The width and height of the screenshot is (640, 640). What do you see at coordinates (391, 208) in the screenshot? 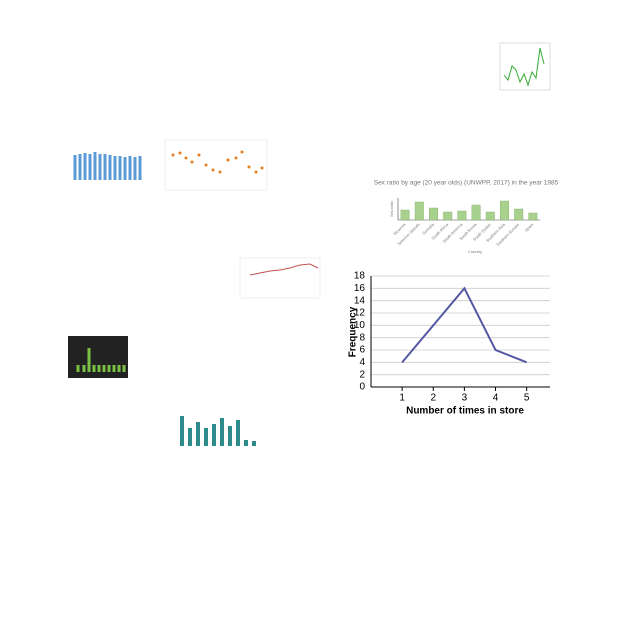
I see `y-axis-label: Sex ratio` at bounding box center [391, 208].